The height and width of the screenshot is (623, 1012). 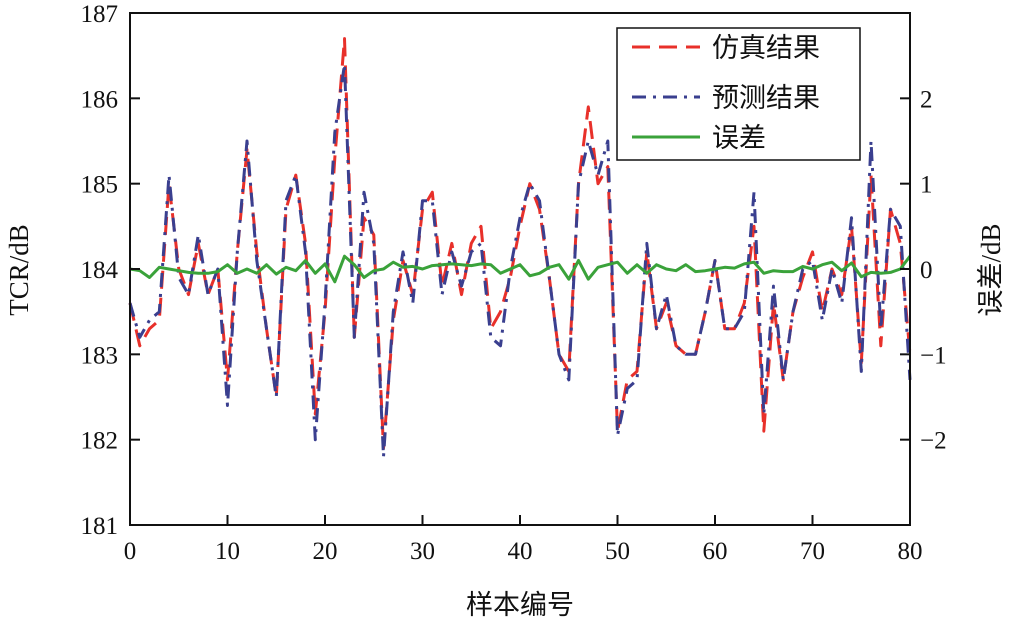 What do you see at coordinates (933, 441) in the screenshot?
I see `y2-tick-label: −2` at bounding box center [933, 441].